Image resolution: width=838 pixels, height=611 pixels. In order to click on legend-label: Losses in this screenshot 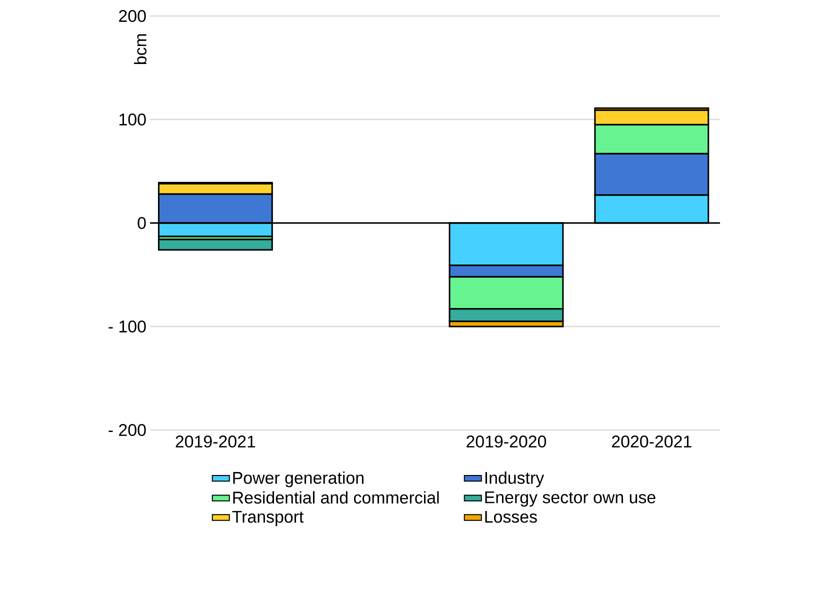, I will do `click(511, 516)`.